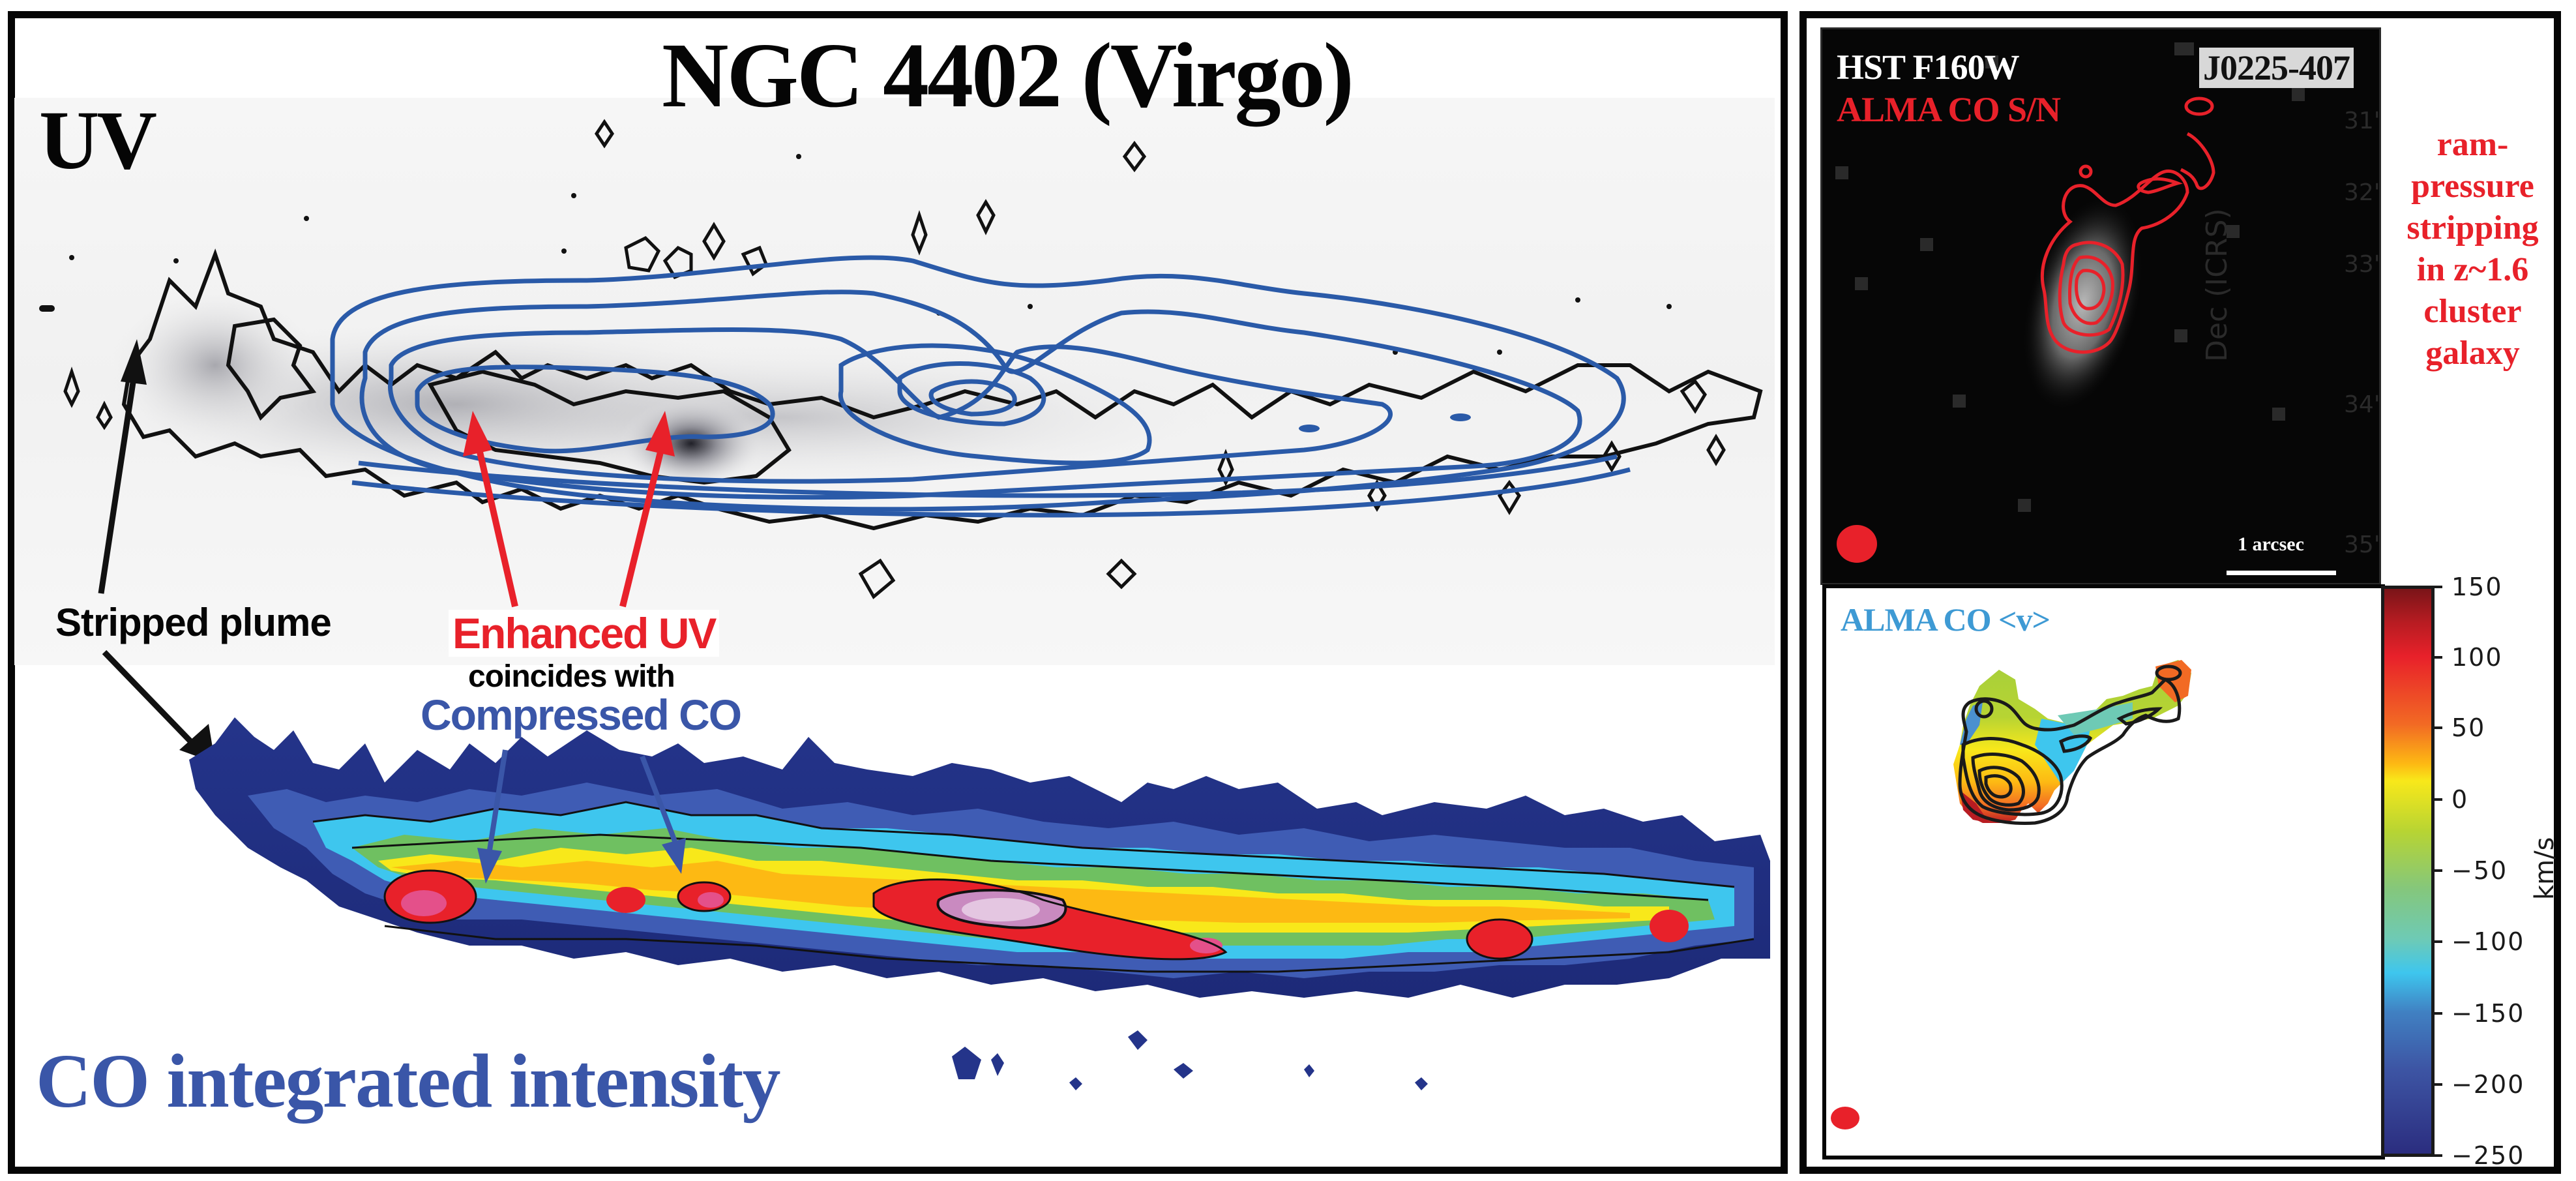  What do you see at coordinates (2472, 312) in the screenshot?
I see `caption-line-5: cluster` at bounding box center [2472, 312].